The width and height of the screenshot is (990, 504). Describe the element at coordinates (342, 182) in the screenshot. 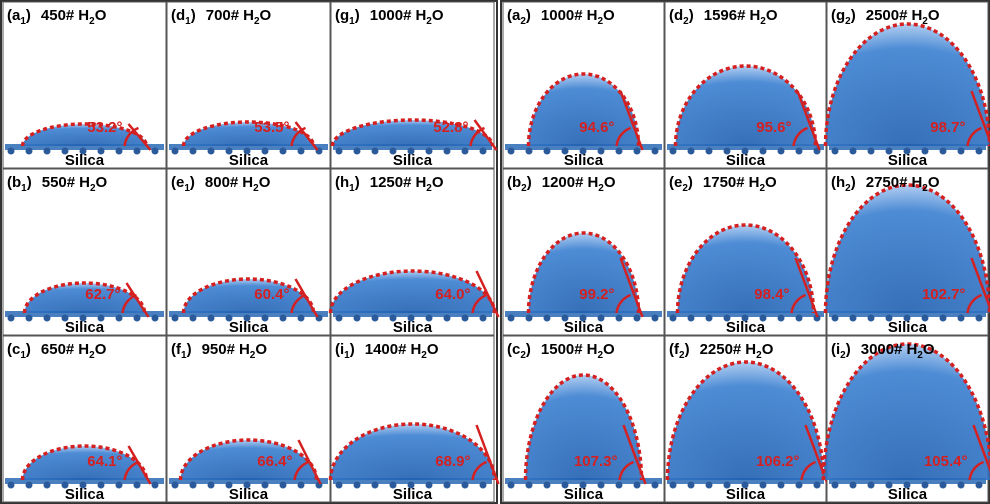

I see `label-prefix: (h` at that location.